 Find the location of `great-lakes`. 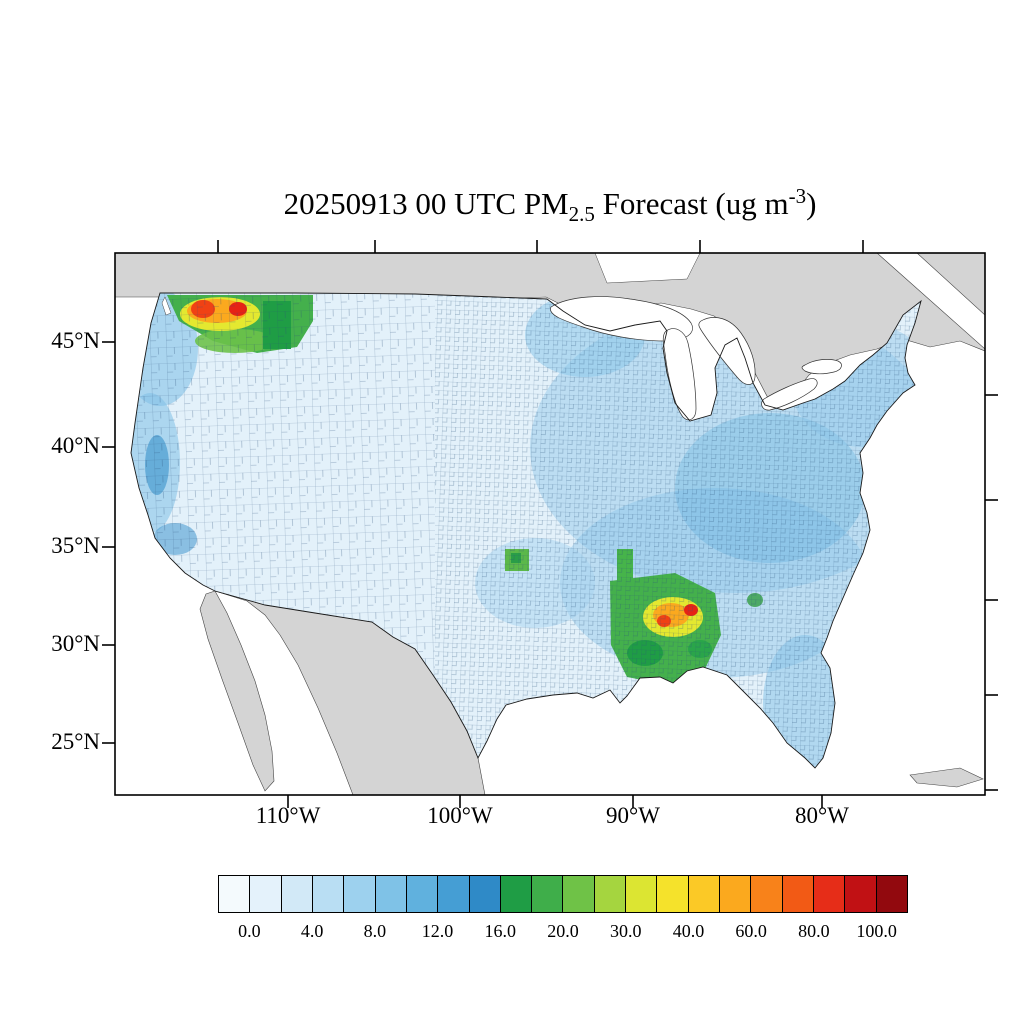

great-lakes is located at coordinates (696, 358).